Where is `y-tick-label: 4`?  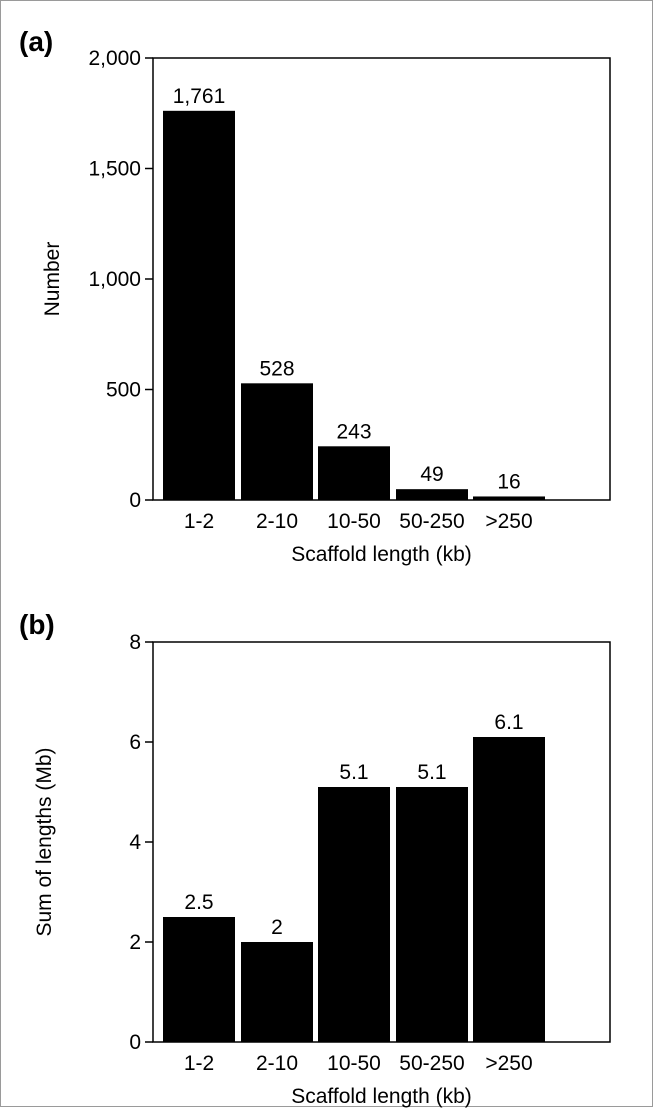
y-tick-label: 4 is located at coordinates (135, 842).